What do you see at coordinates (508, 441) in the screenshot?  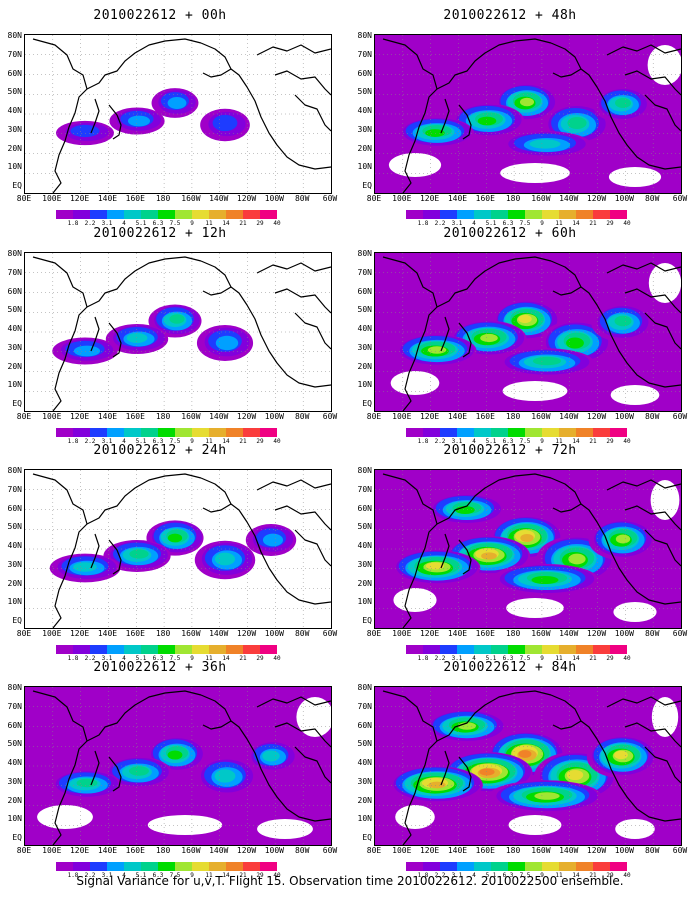 I see `colorbar-tick-label: 6.3` at bounding box center [508, 441].